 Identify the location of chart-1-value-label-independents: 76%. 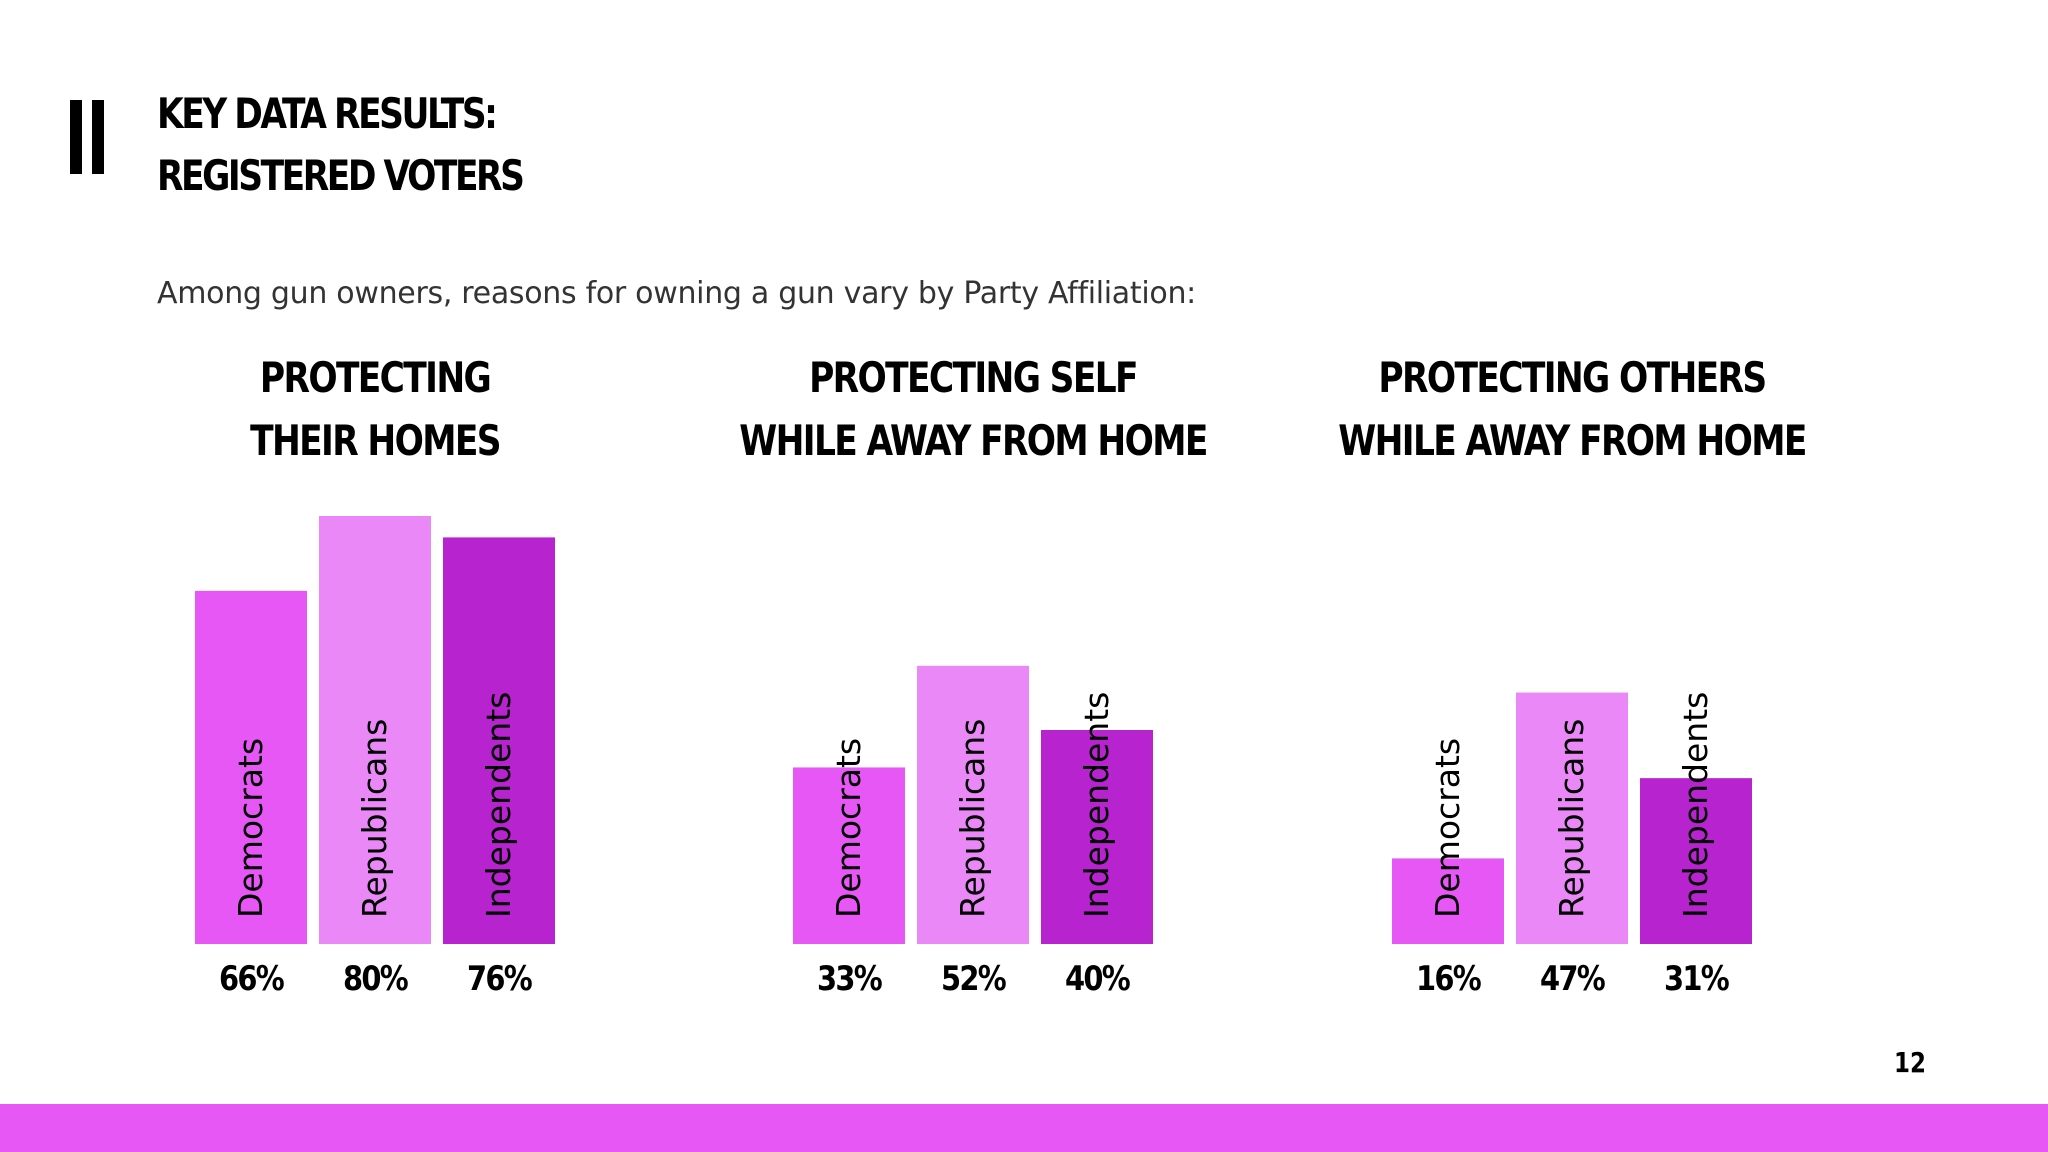
(499, 979).